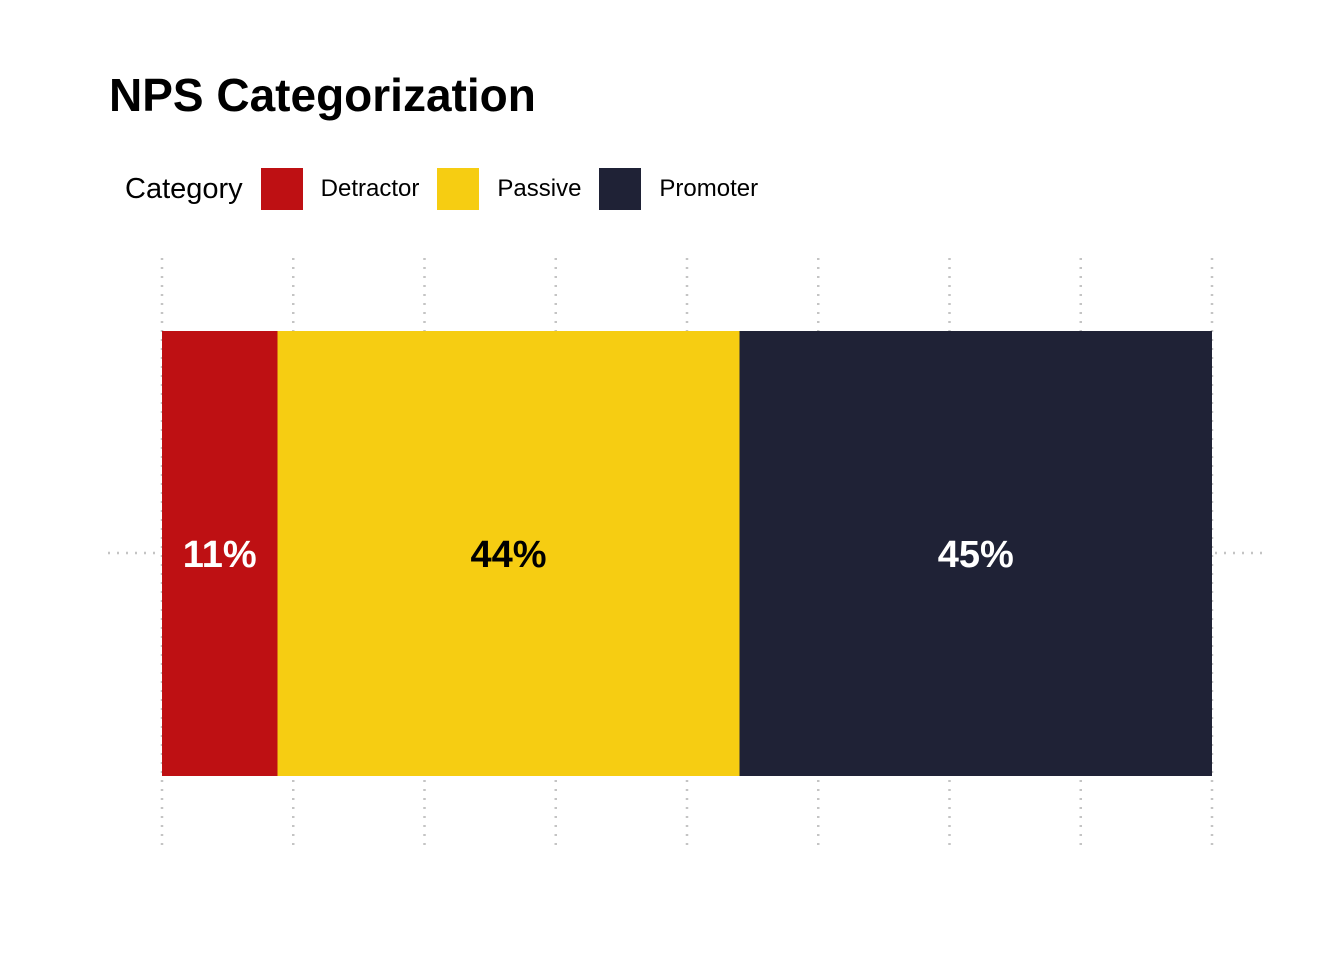 This screenshot has width=1344, height=960. Describe the element at coordinates (598, 555) in the screenshot. I see `data-labels: 11% 44% 45%` at that location.